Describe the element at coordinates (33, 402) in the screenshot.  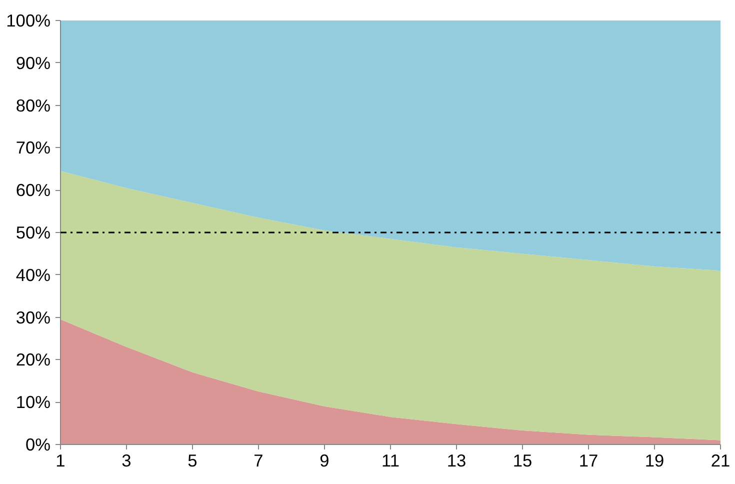
I see `y-tick-label: 10%` at that location.